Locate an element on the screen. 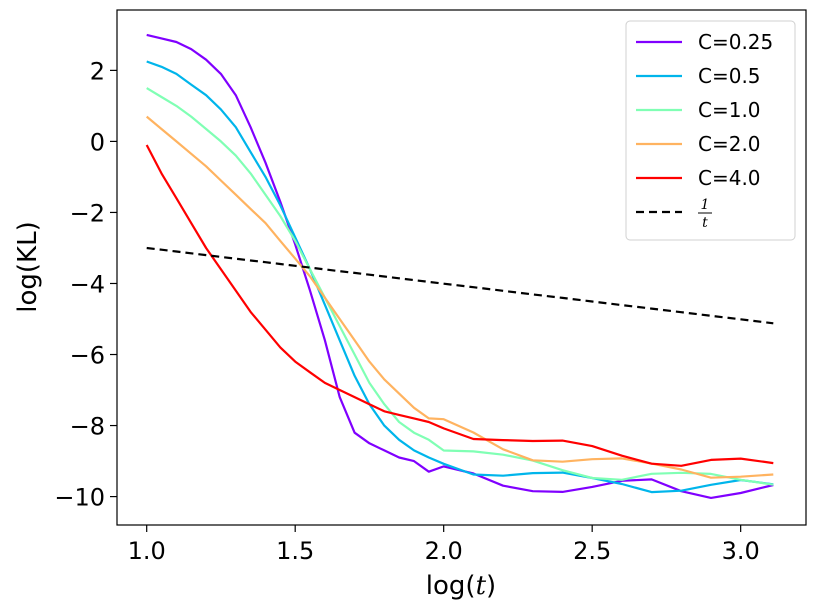 Image resolution: width=817 pixels, height=610 pixels. legend-label: C=1.0 is located at coordinates (729, 110).